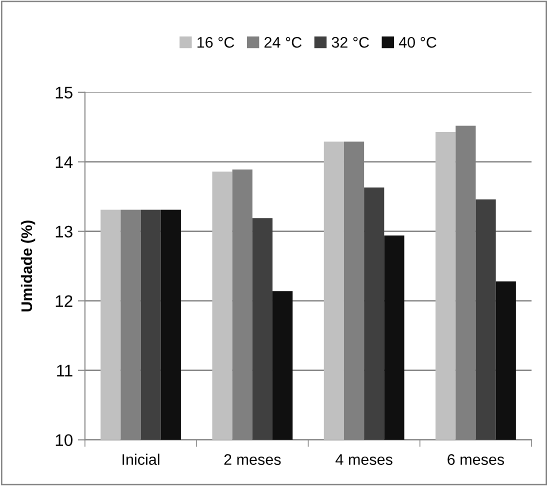 The width and height of the screenshot is (548, 486). What do you see at coordinates (252, 459) in the screenshot?
I see `x-tick-label: 2 meses` at bounding box center [252, 459].